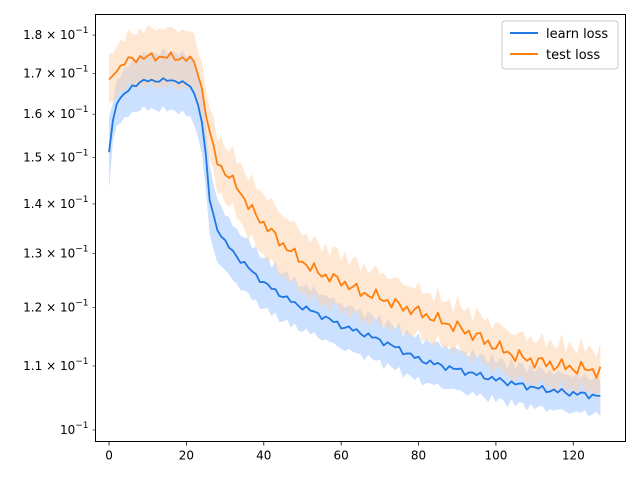 The width and height of the screenshot is (640, 484). Describe the element at coordinates (49, 307) in the screenshot. I see `y-tick-mantissa: 1.2 × 10` at that location.